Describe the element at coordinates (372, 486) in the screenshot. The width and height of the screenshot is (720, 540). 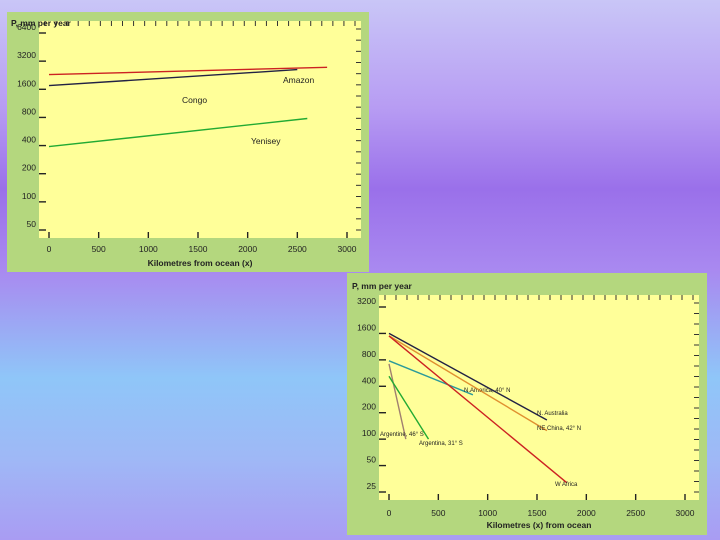
I see `y-tick-label: 25` at that location.